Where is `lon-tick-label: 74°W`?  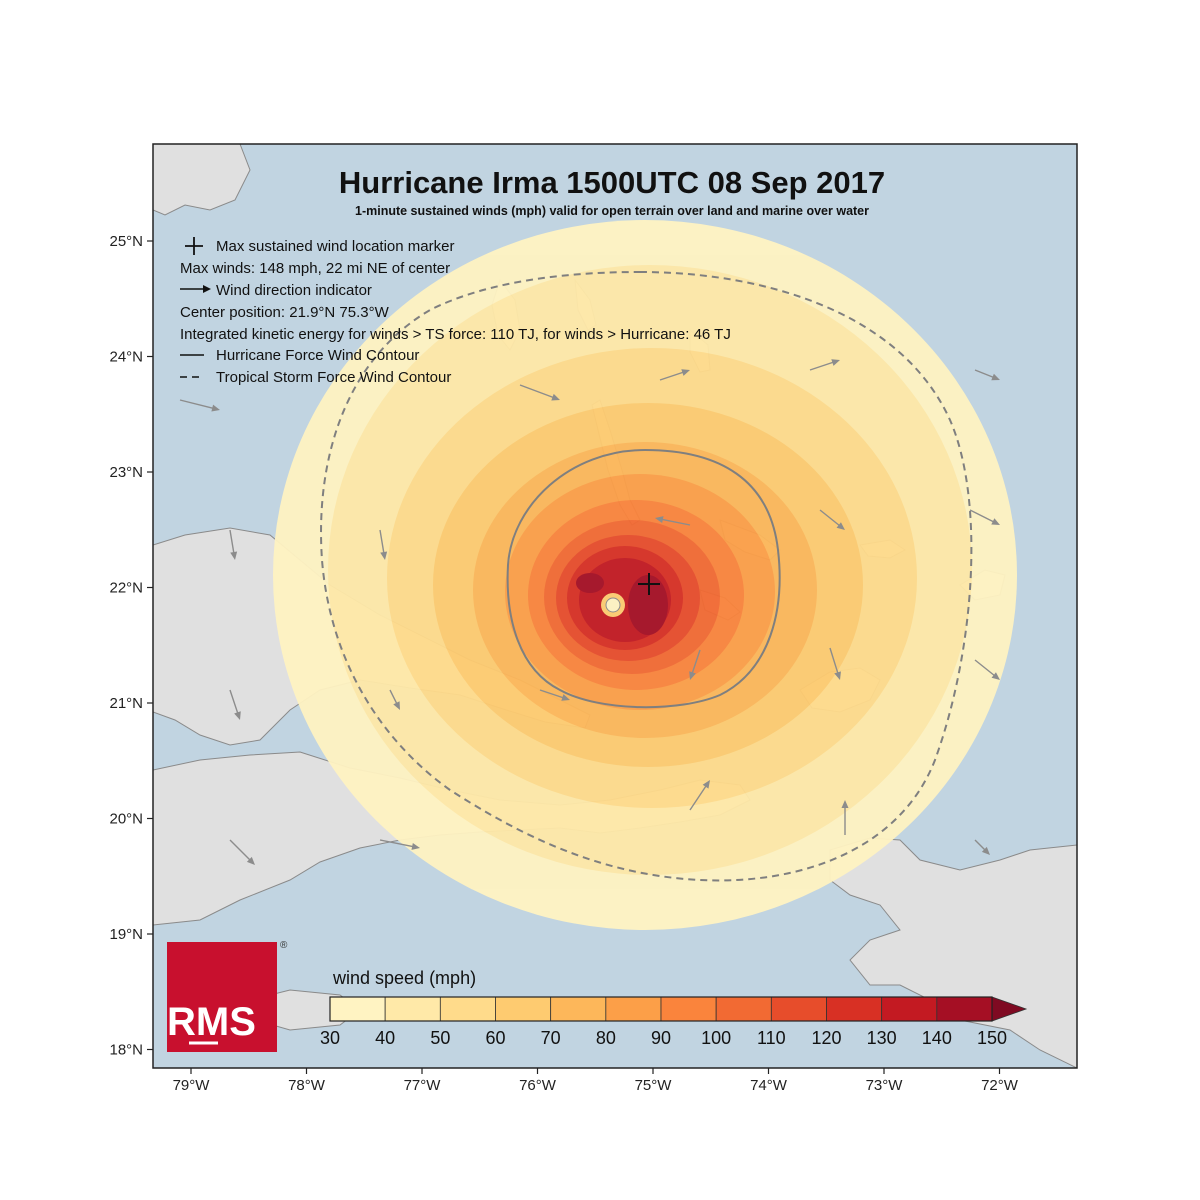
lon-tick-label: 74°W is located at coordinates (769, 1085).